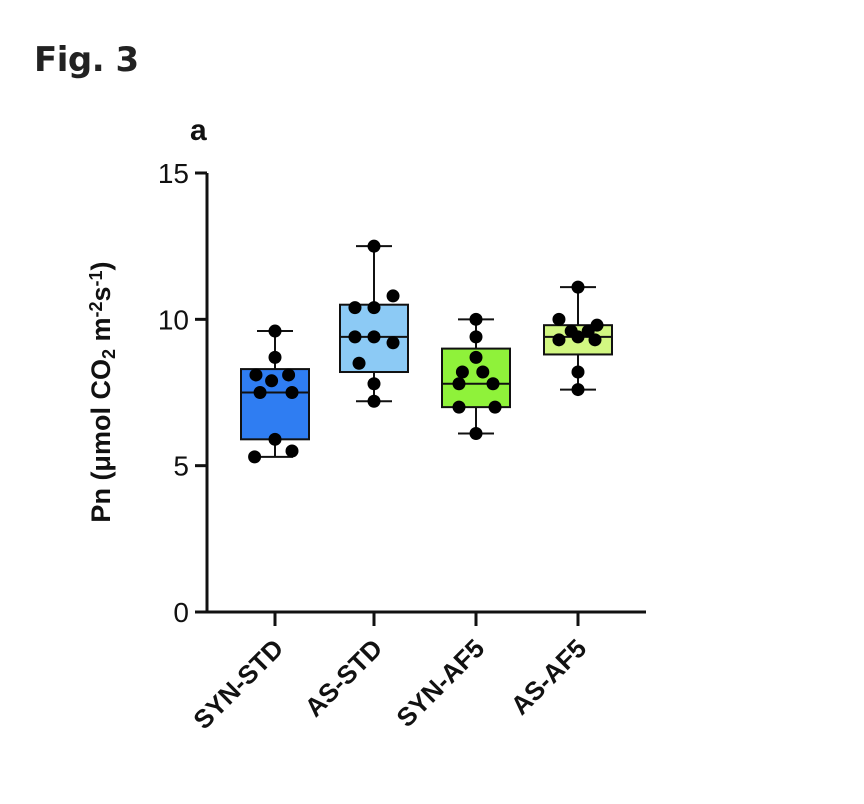 Image resolution: width=864 pixels, height=804 pixels. What do you see at coordinates (86, 60) in the screenshot?
I see `figure-label: Fig. 3` at bounding box center [86, 60].